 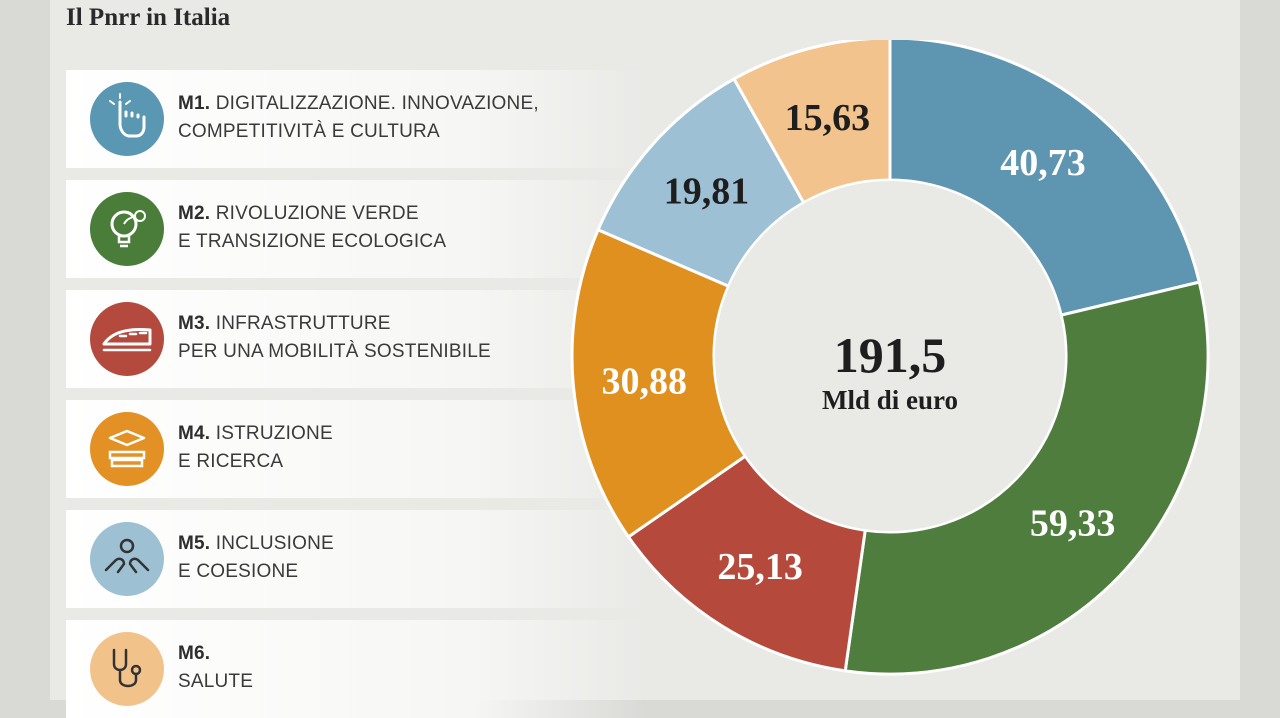 I want to click on value-label-m2: 59,33, so click(x=1073, y=523).